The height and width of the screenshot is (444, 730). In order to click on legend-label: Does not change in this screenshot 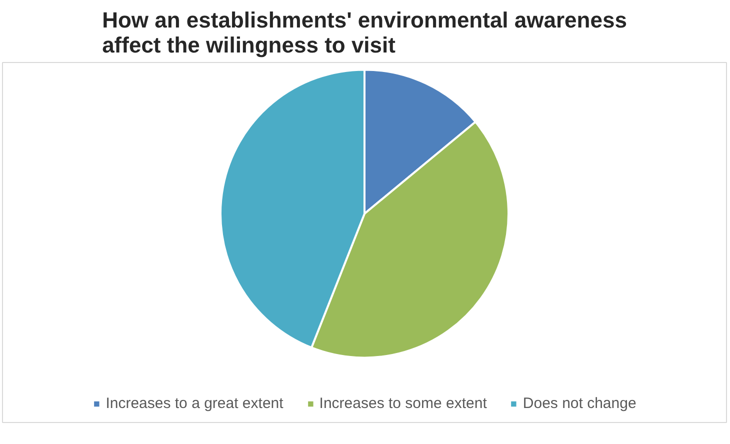, I will do `click(579, 403)`.